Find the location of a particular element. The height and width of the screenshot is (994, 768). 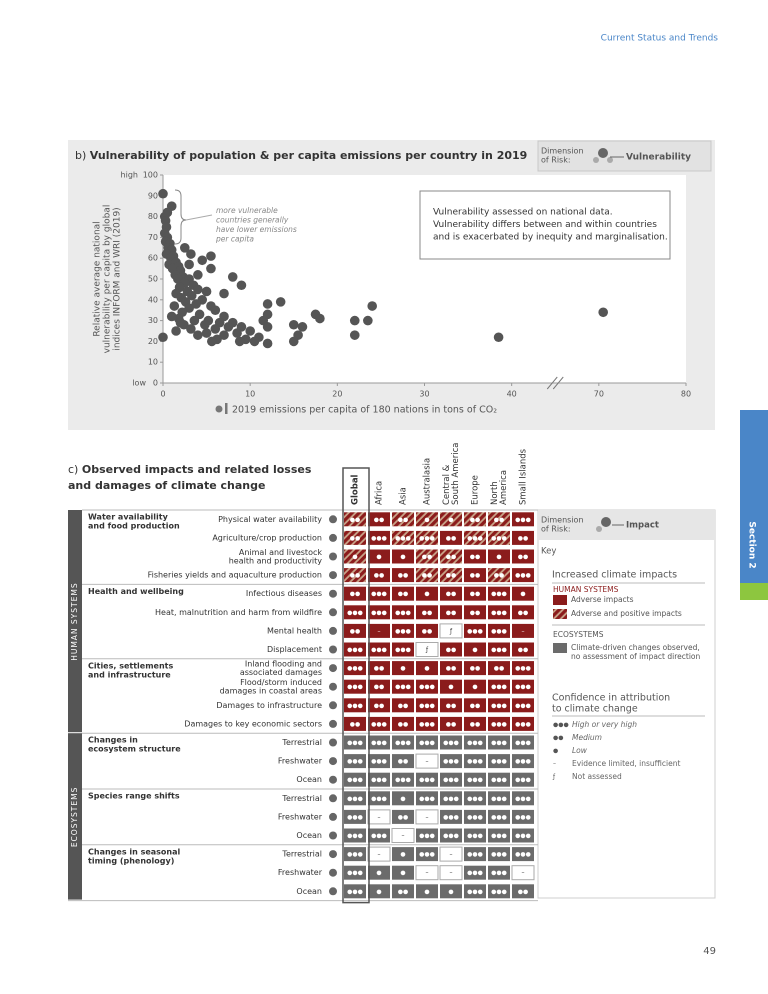

row-label: Terrestrial is located at coordinates (301, 798).